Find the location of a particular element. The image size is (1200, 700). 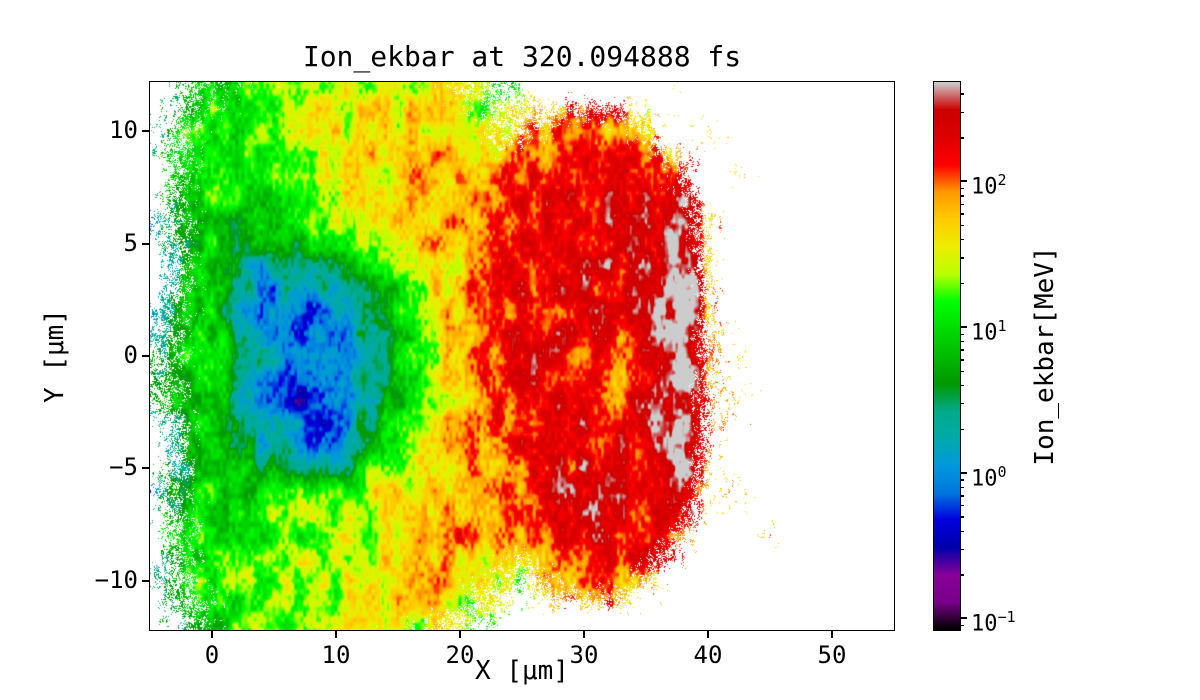

colorbar-tick-label: 10⁻¹ is located at coordinates (993, 622).